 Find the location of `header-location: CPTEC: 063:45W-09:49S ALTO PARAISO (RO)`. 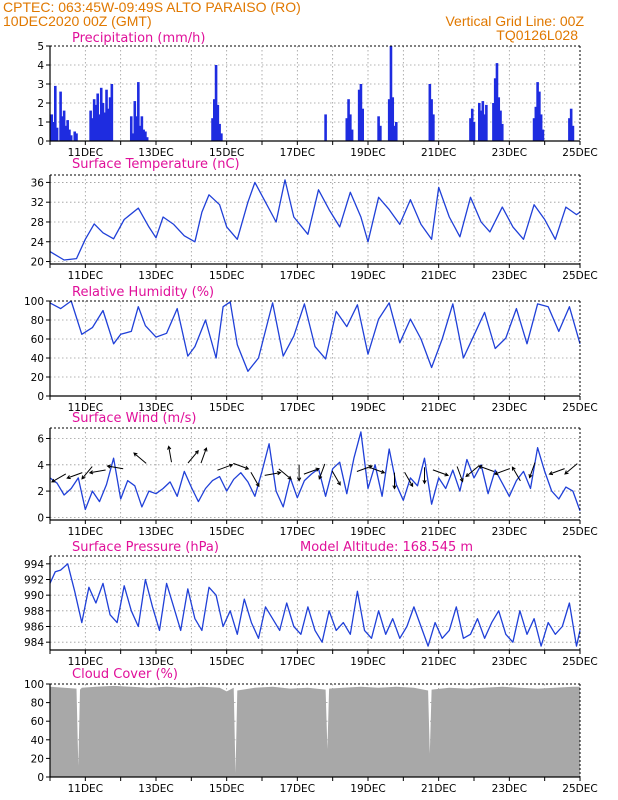

header-location: CPTEC: 063:45W-09:49S ALTO PARAISO (RO) is located at coordinates (152, 7).